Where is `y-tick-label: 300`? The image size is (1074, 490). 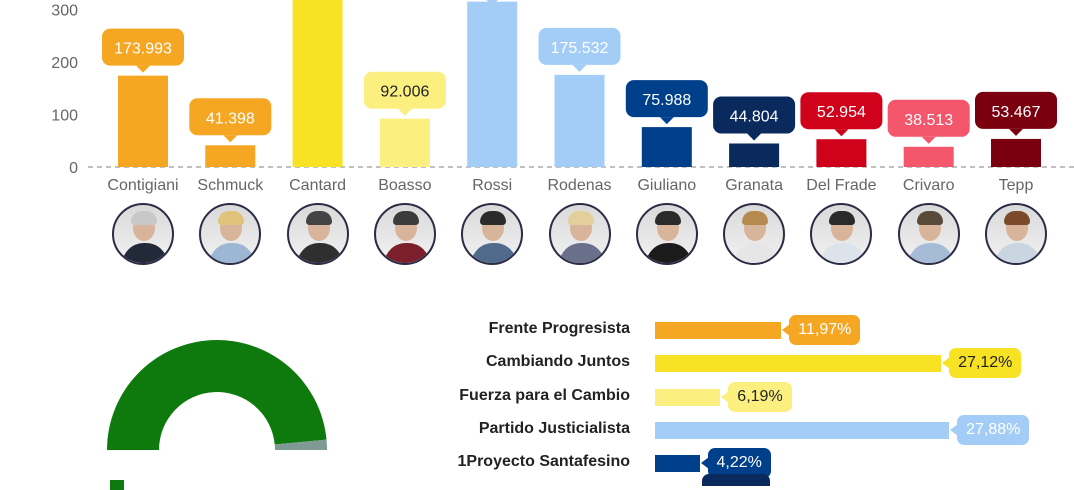 y-tick-label: 300 is located at coordinates (64, 11).